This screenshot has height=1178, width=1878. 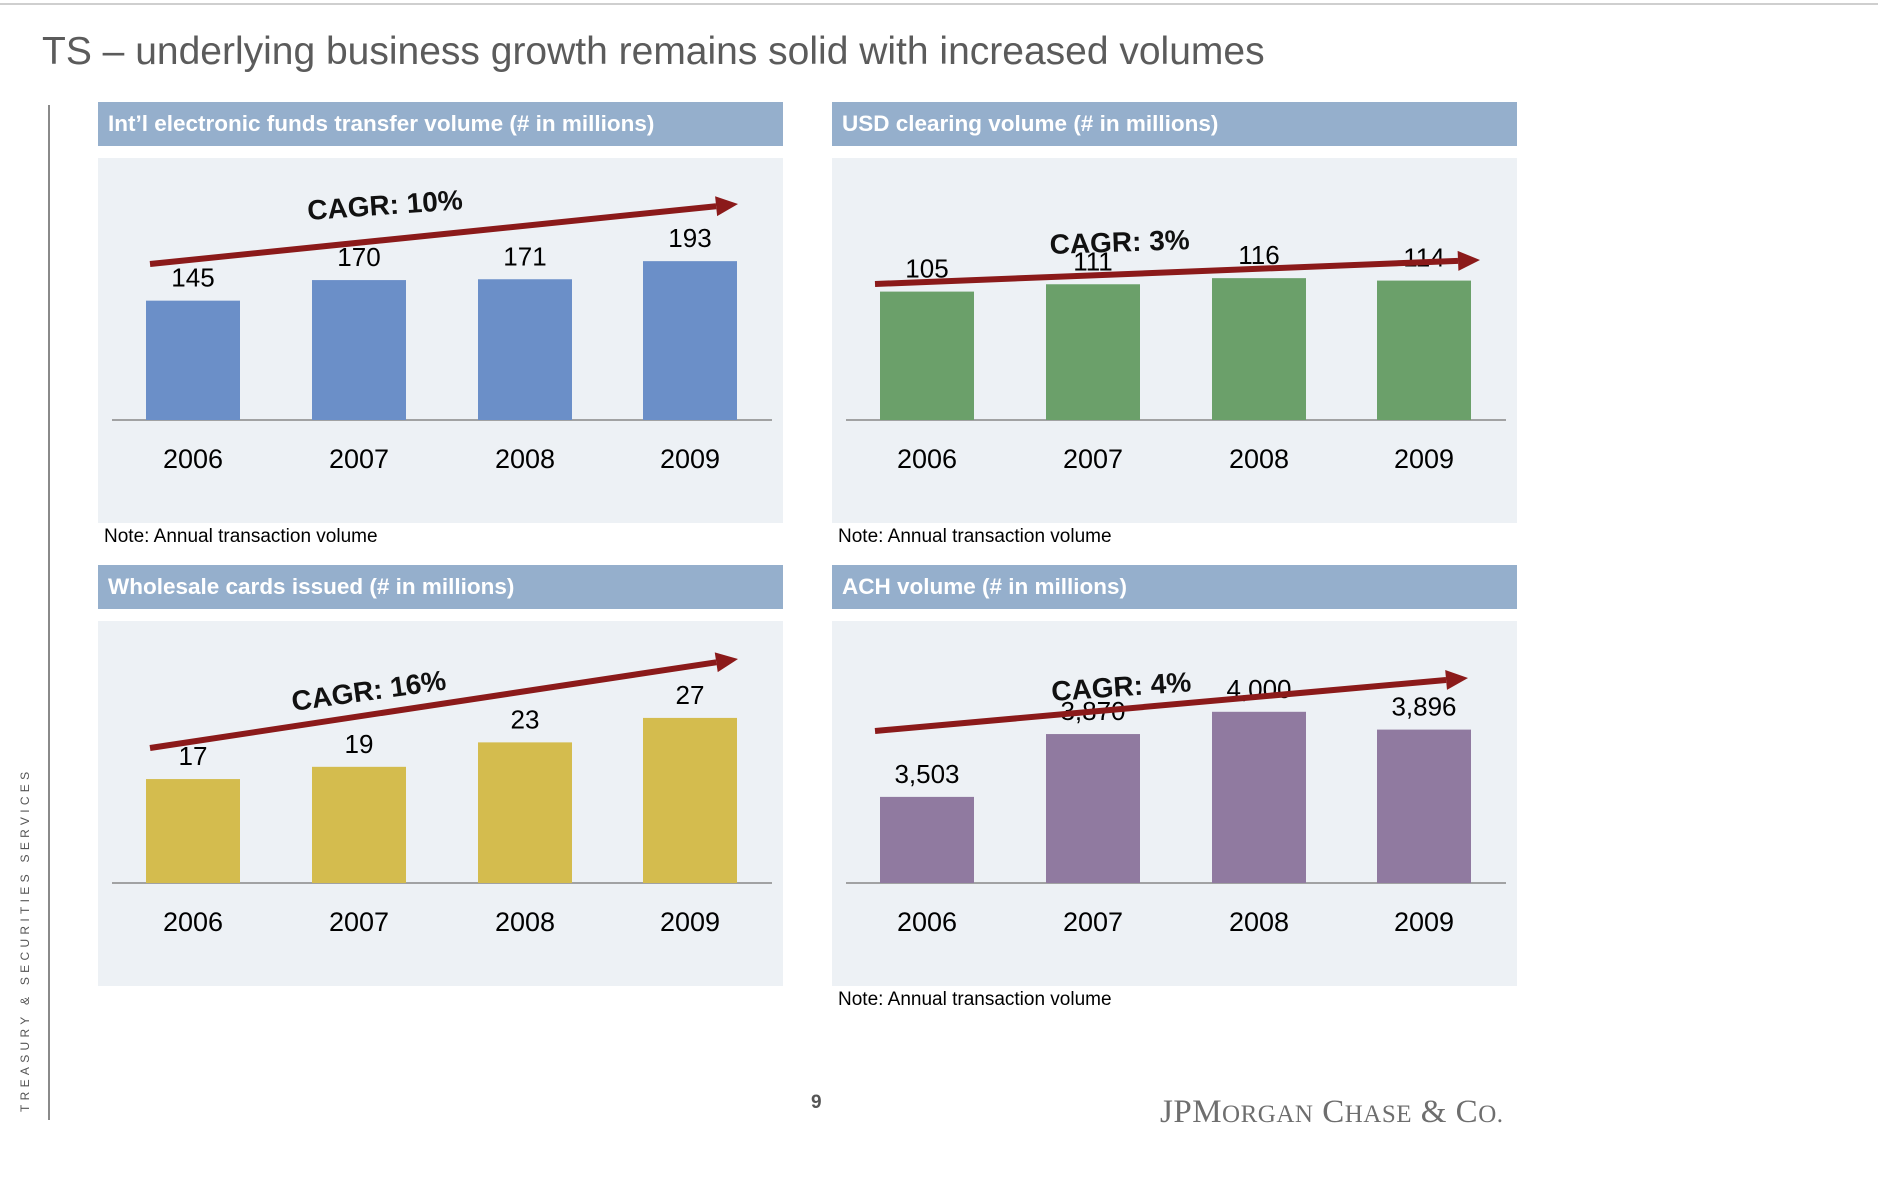 I want to click on value-label: 19, so click(x=359, y=744).